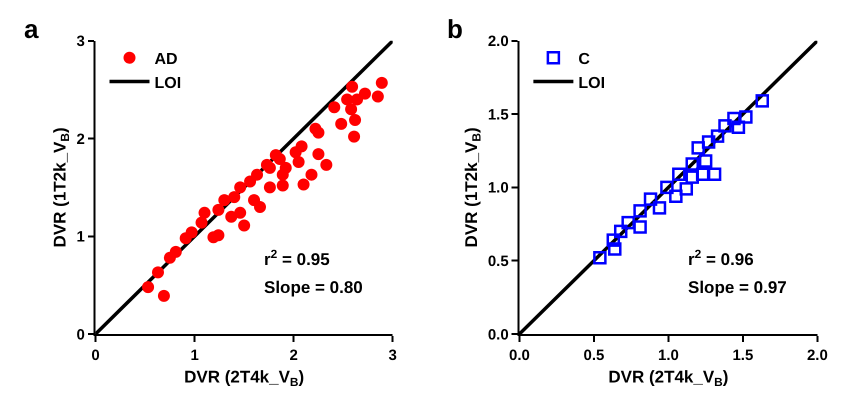  Describe the element at coordinates (80, 237) in the screenshot. I see `y-tick-label: 1` at that location.